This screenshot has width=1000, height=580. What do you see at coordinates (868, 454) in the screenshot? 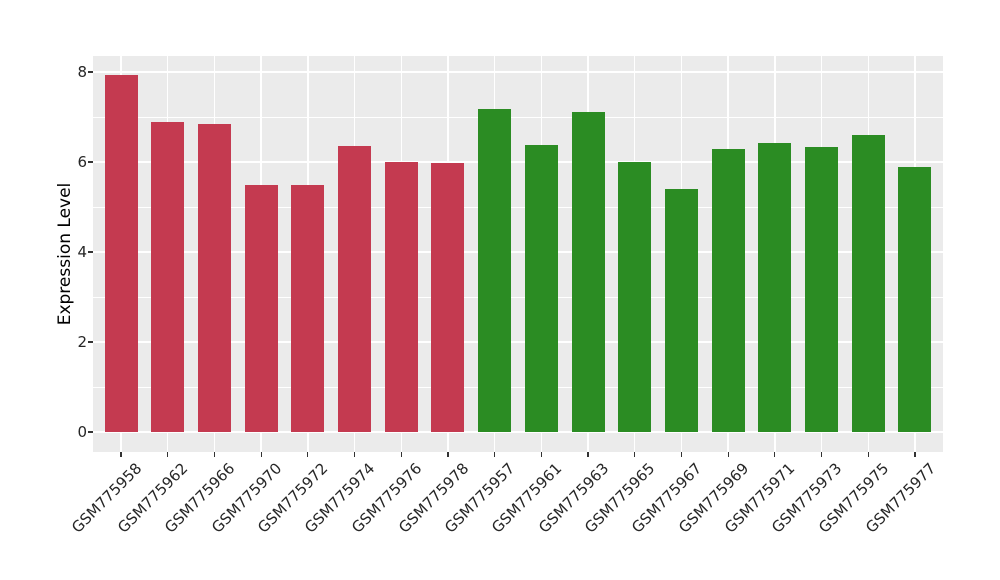
I see `x-tick-mark-GSM775975` at bounding box center [868, 454].